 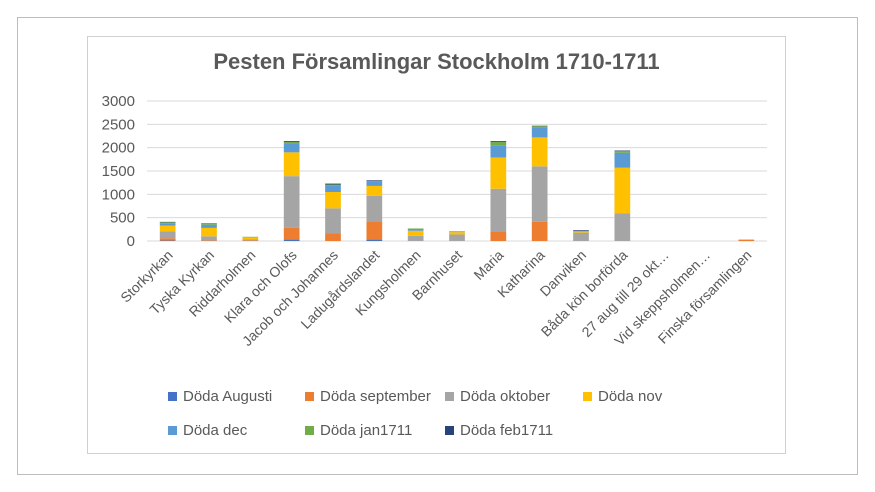 I want to click on y-tick-label: 1500, so click(x=118, y=171).